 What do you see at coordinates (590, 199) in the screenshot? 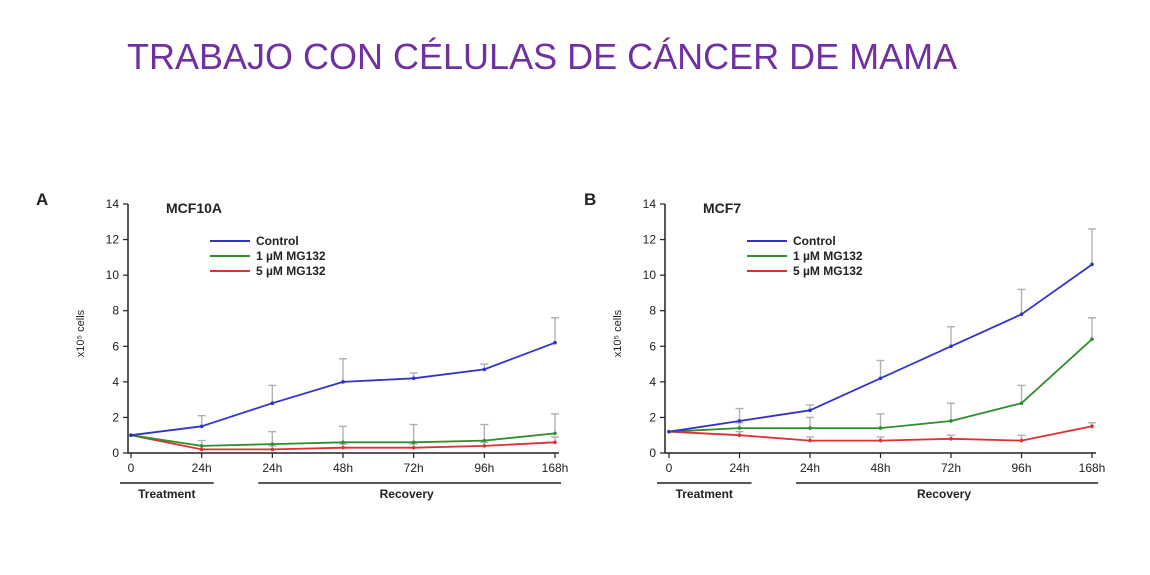
I see `panel-label: B` at bounding box center [590, 199].